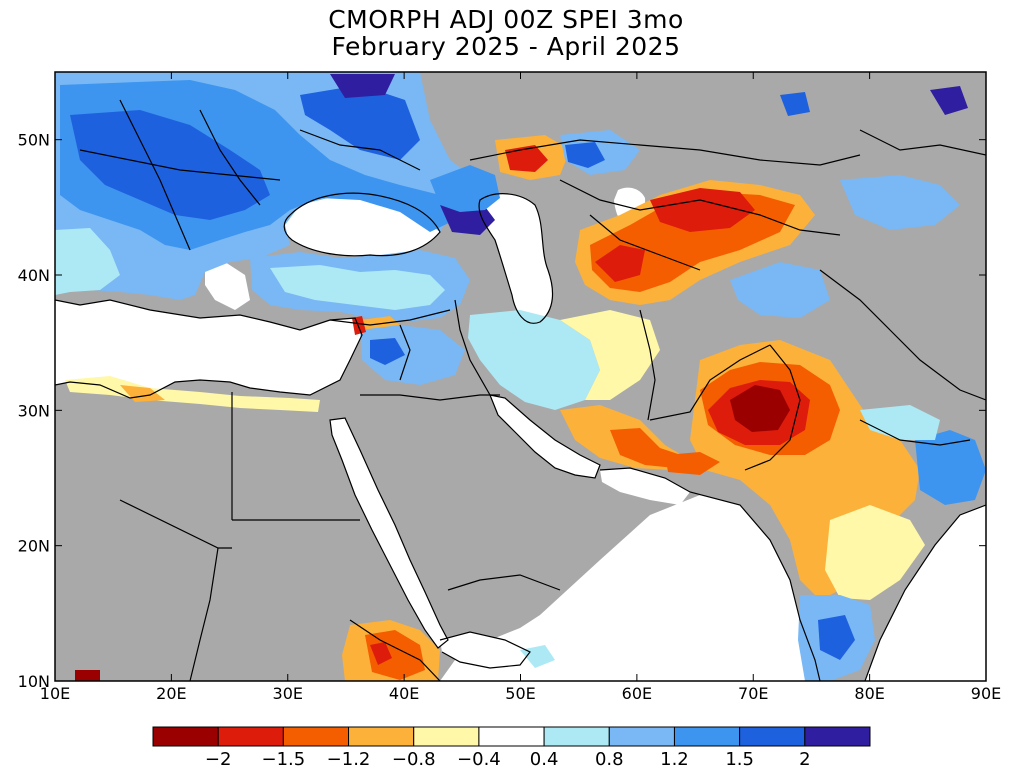 Image resolution: width=1012 pixels, height=774 pixels. I want to click on colorbar-label: 1.2, so click(674, 759).